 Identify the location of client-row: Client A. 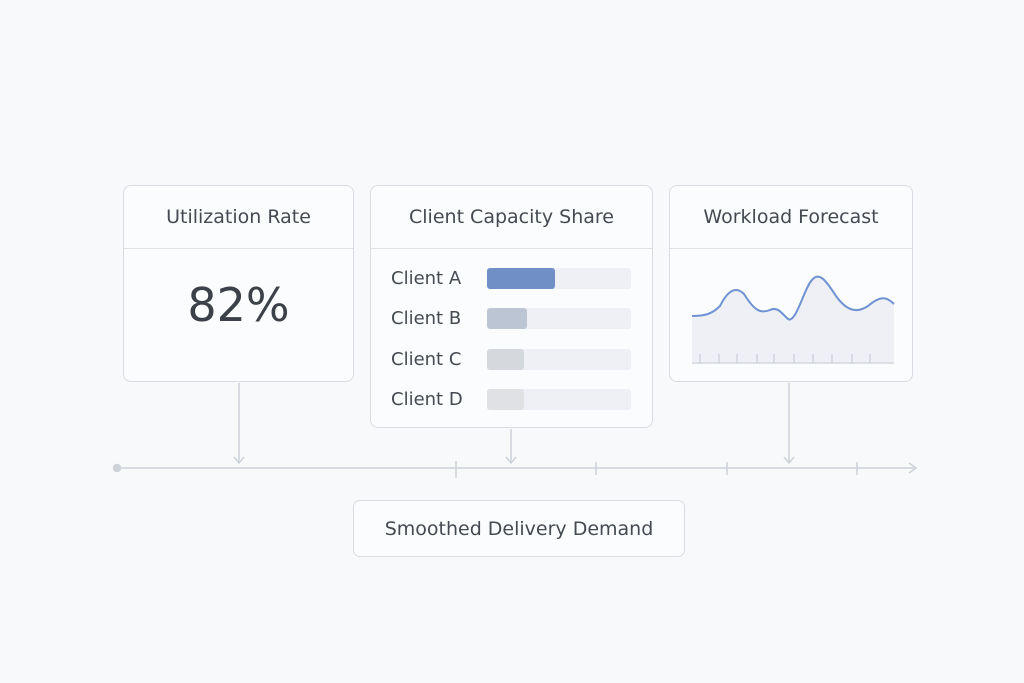
(512, 278).